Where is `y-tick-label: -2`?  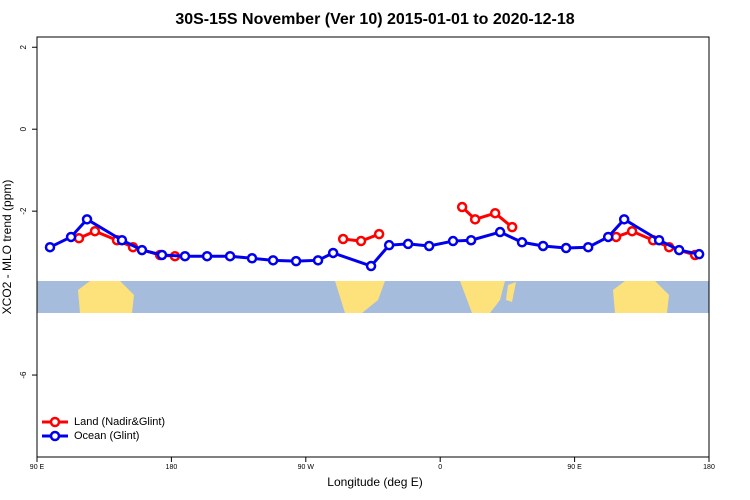 y-tick-label: -2 is located at coordinates (23, 211).